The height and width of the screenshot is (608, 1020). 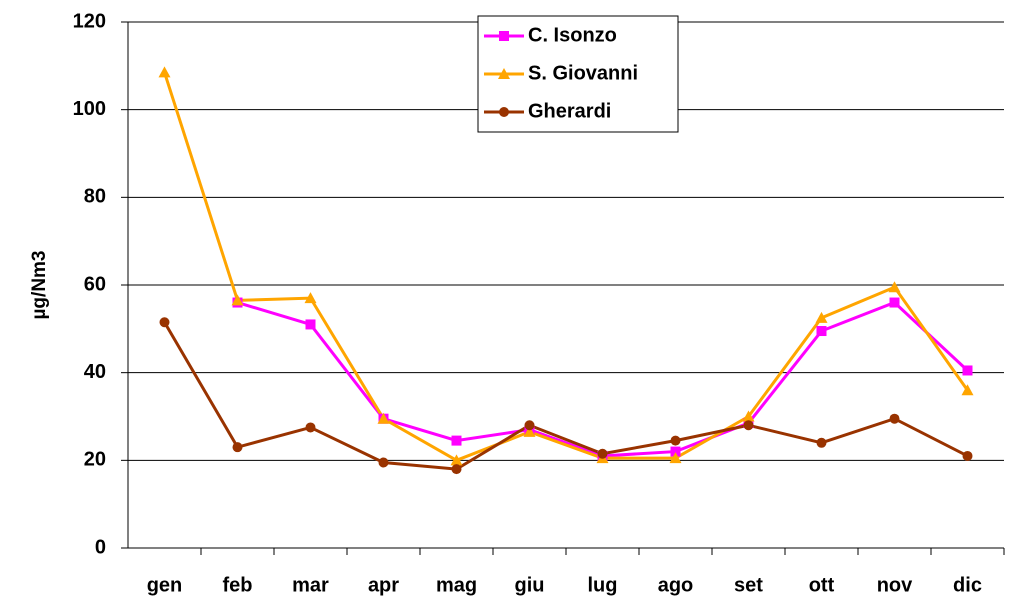 What do you see at coordinates (95, 284) in the screenshot?
I see `y-tick-label: 60` at bounding box center [95, 284].